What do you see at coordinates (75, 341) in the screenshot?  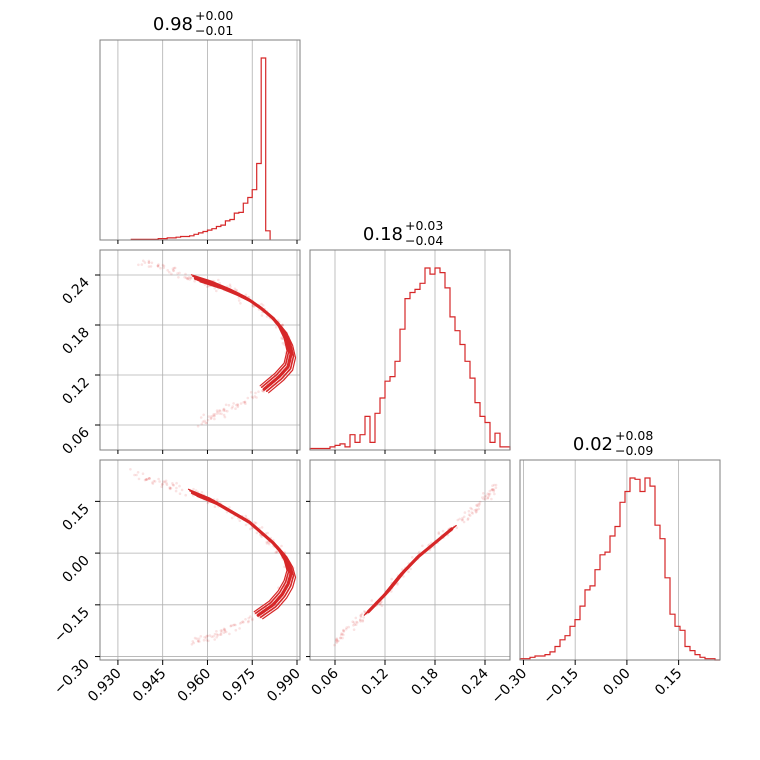 I see `y-tick-label: 0.18` at bounding box center [75, 341].